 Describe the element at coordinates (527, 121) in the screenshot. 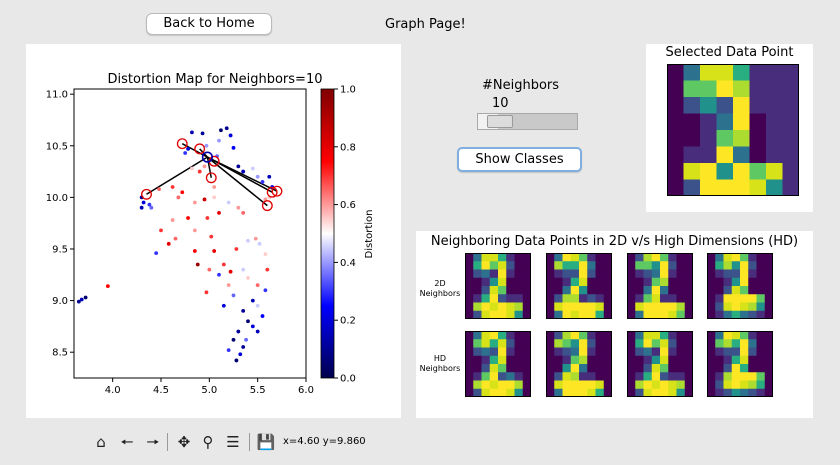

I see `neighbors-slider` at that location.